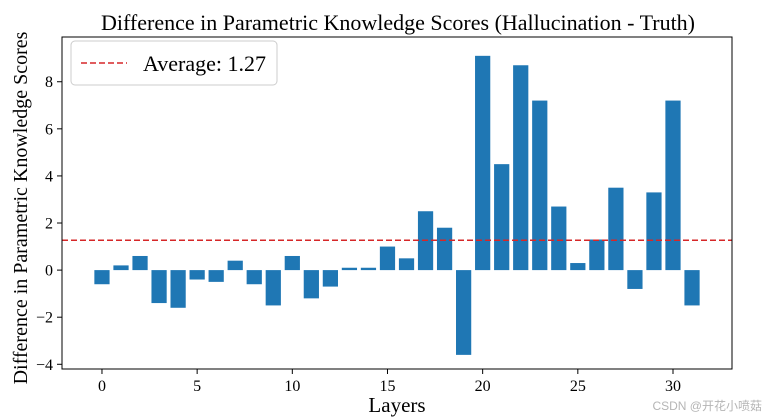  I want to click on x-tick-label: 30, so click(673, 386).